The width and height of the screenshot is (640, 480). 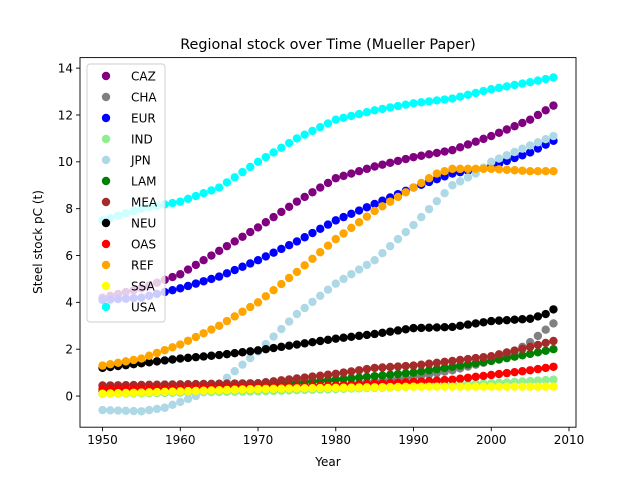 What do you see at coordinates (69, 350) in the screenshot?
I see `y-tick-label: 2` at bounding box center [69, 350].